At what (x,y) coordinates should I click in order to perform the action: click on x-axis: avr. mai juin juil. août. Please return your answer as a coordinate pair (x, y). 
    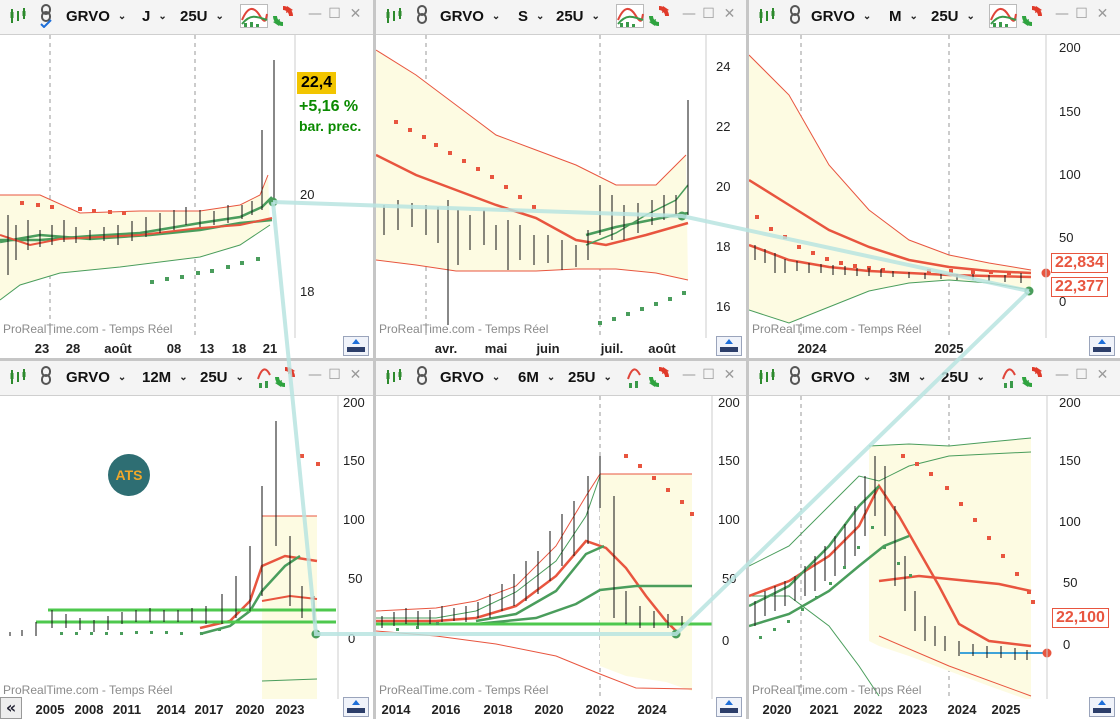
    Looking at the image, I should click on (561, 348).